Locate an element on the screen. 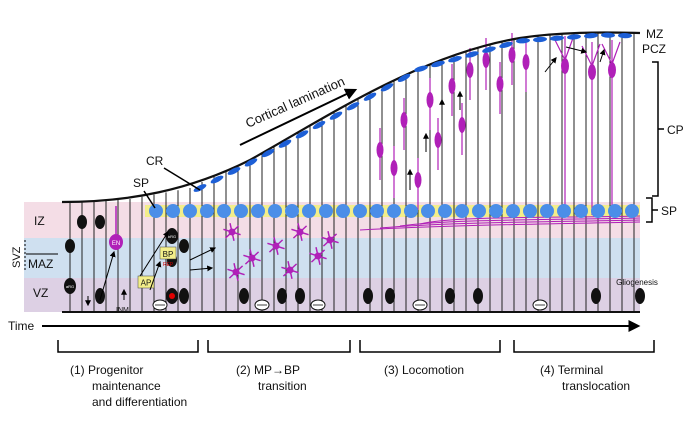 The width and height of the screenshot is (700, 426). stage-1-line-2: maintenance is located at coordinates (126, 386).